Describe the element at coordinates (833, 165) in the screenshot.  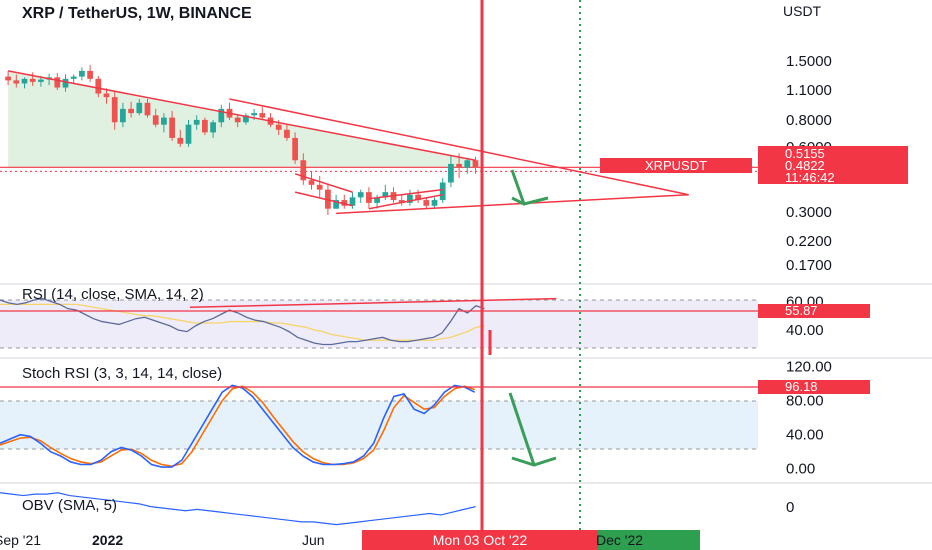
I see `price-tag-bg` at that location.